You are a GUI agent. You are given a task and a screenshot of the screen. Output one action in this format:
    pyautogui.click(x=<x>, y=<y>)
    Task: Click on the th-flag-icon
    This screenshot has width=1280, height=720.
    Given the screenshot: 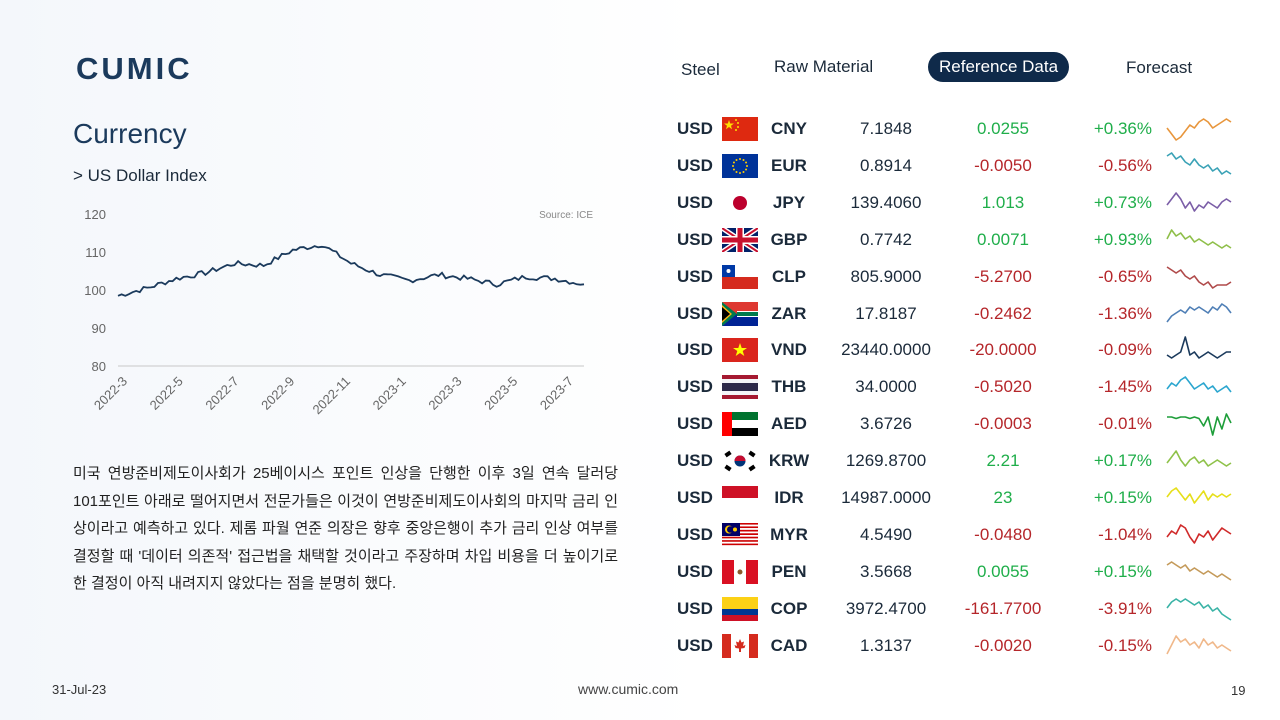 What is the action you would take?
    pyautogui.click(x=740, y=387)
    